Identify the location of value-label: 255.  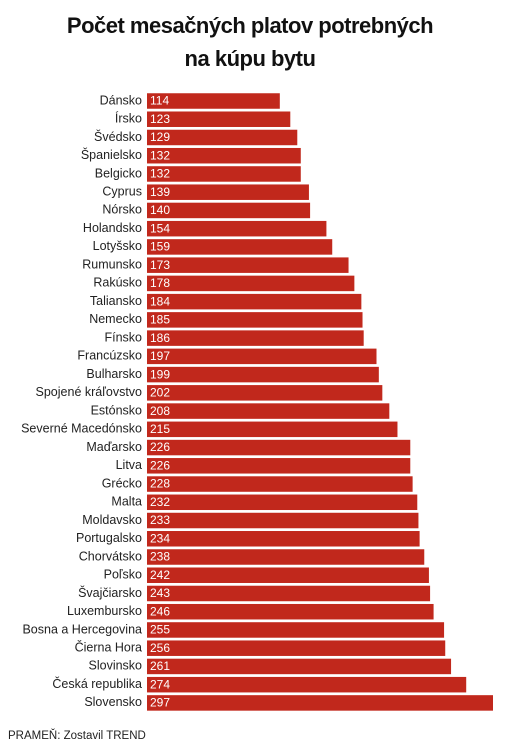
(160, 630).